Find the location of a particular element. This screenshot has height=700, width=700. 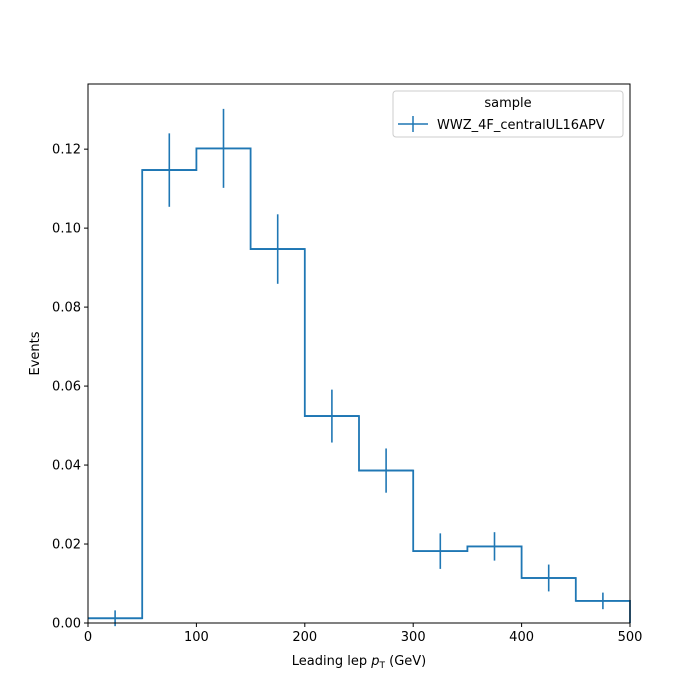

y-tick-label: 0.06 is located at coordinates (66, 387).